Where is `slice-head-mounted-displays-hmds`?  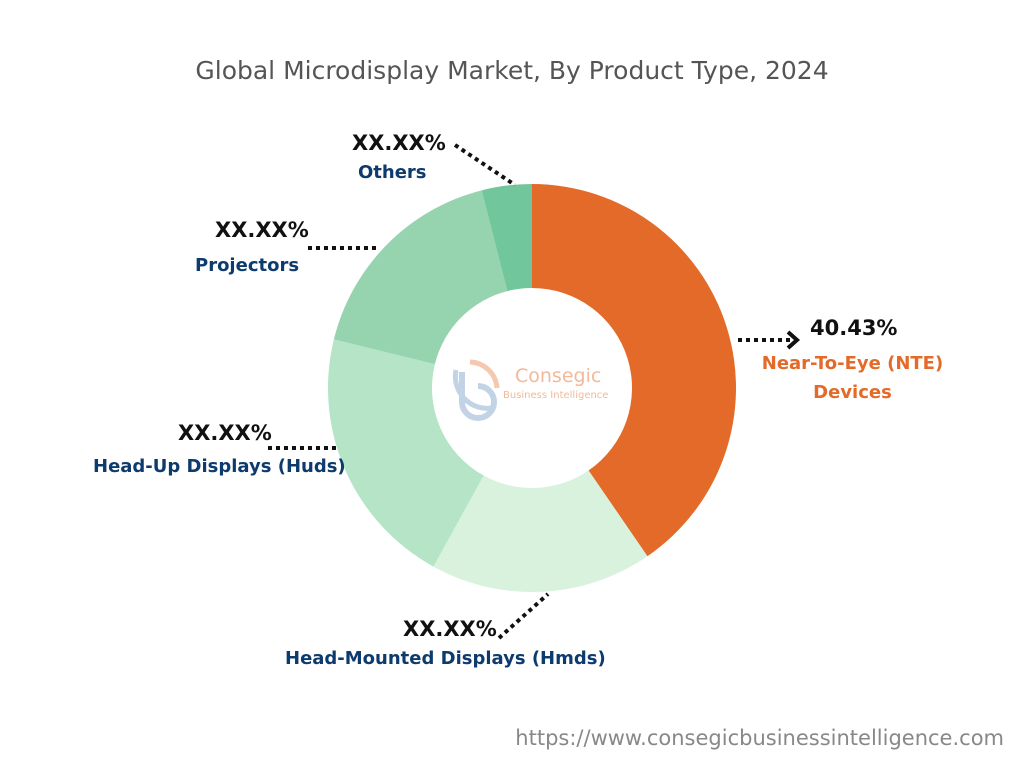
slice-head-mounted-displays-hmds is located at coordinates (540, 531).